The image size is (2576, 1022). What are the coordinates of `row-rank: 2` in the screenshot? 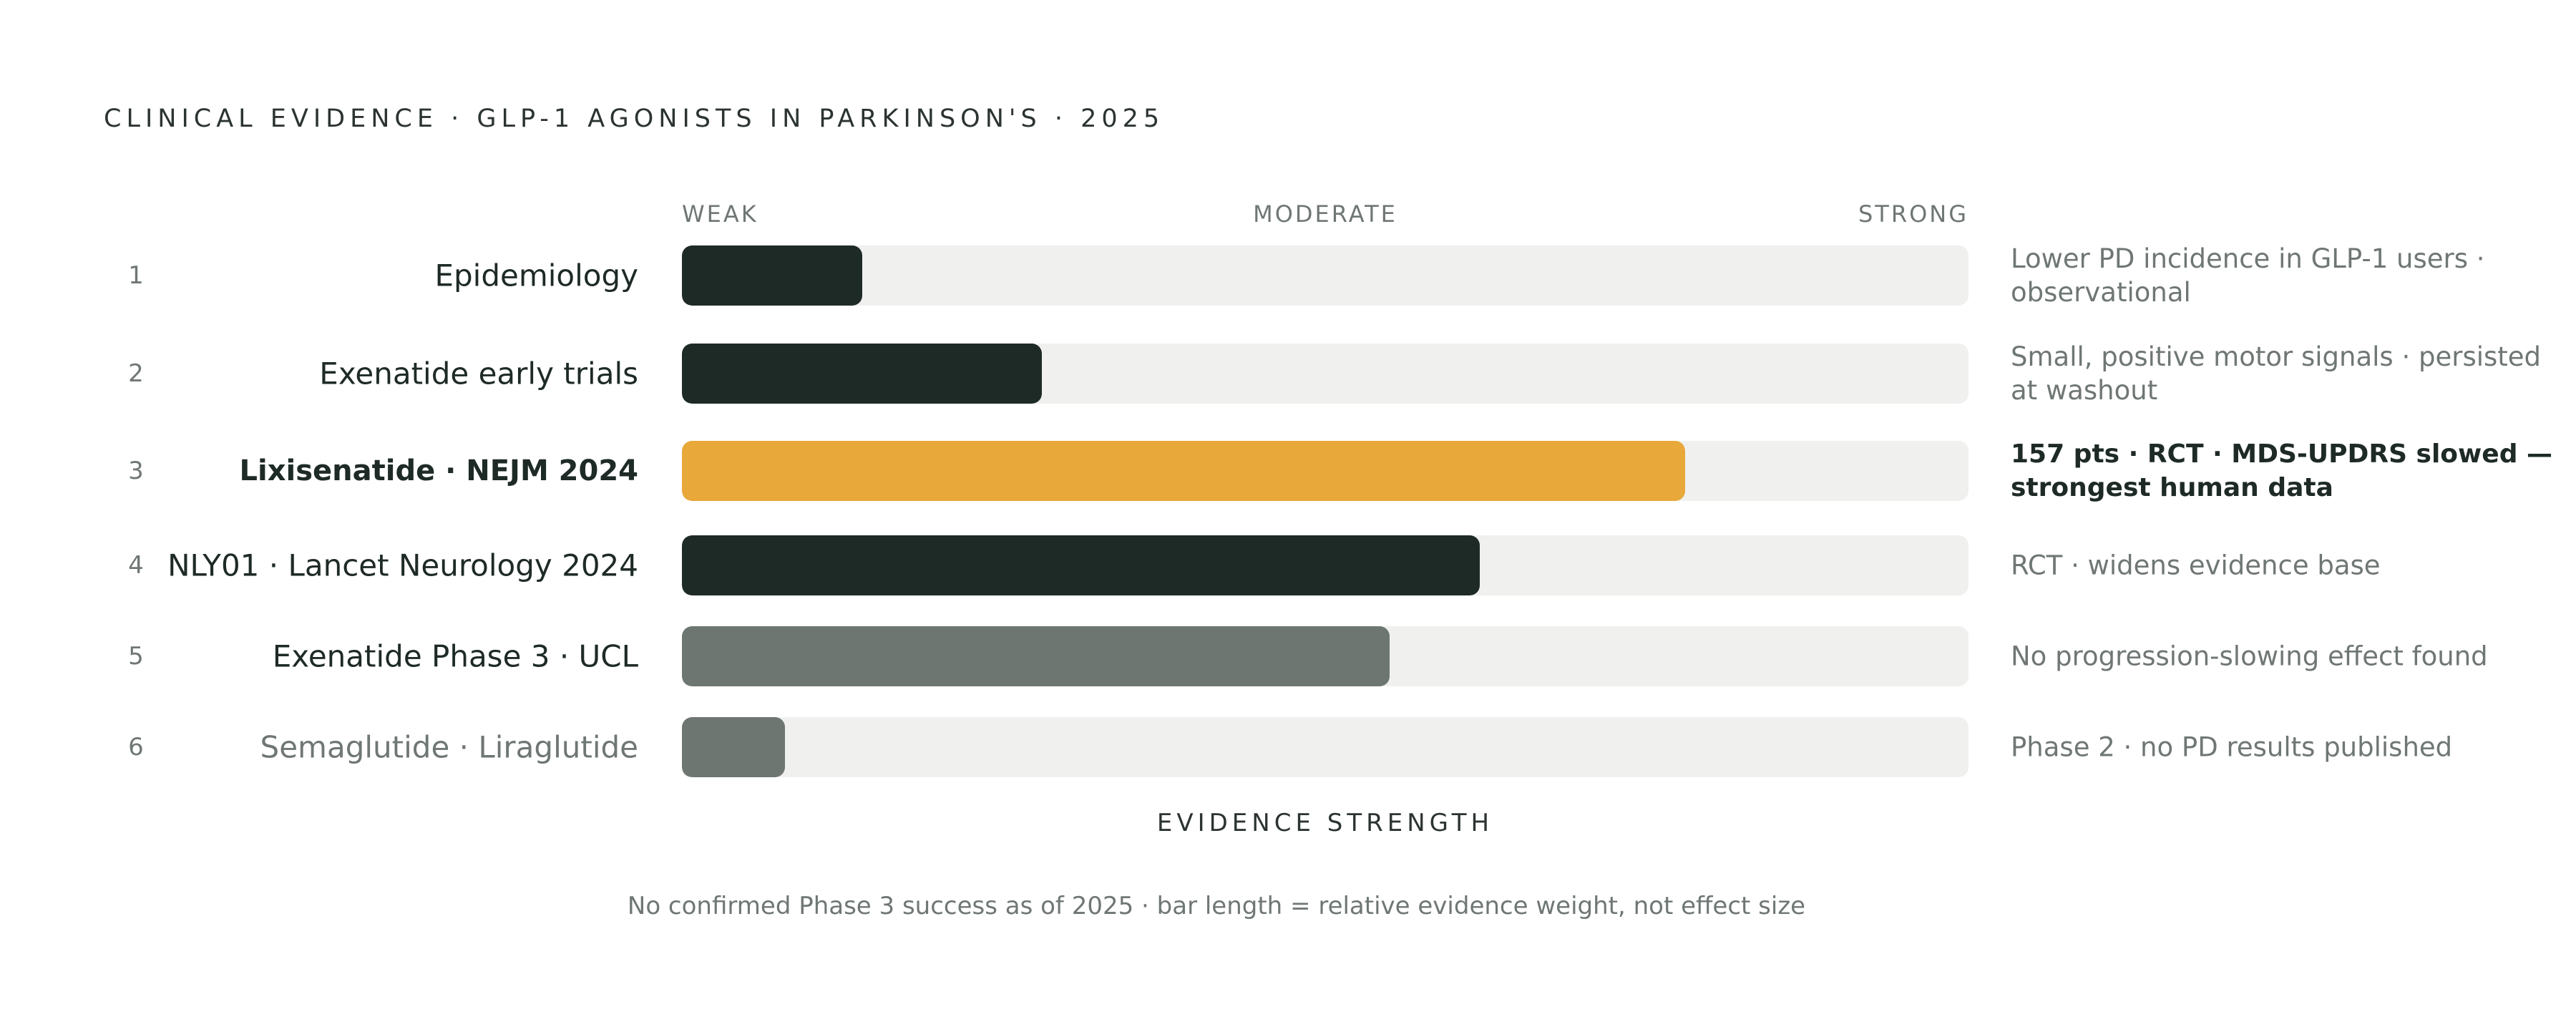 It's located at (136, 373).